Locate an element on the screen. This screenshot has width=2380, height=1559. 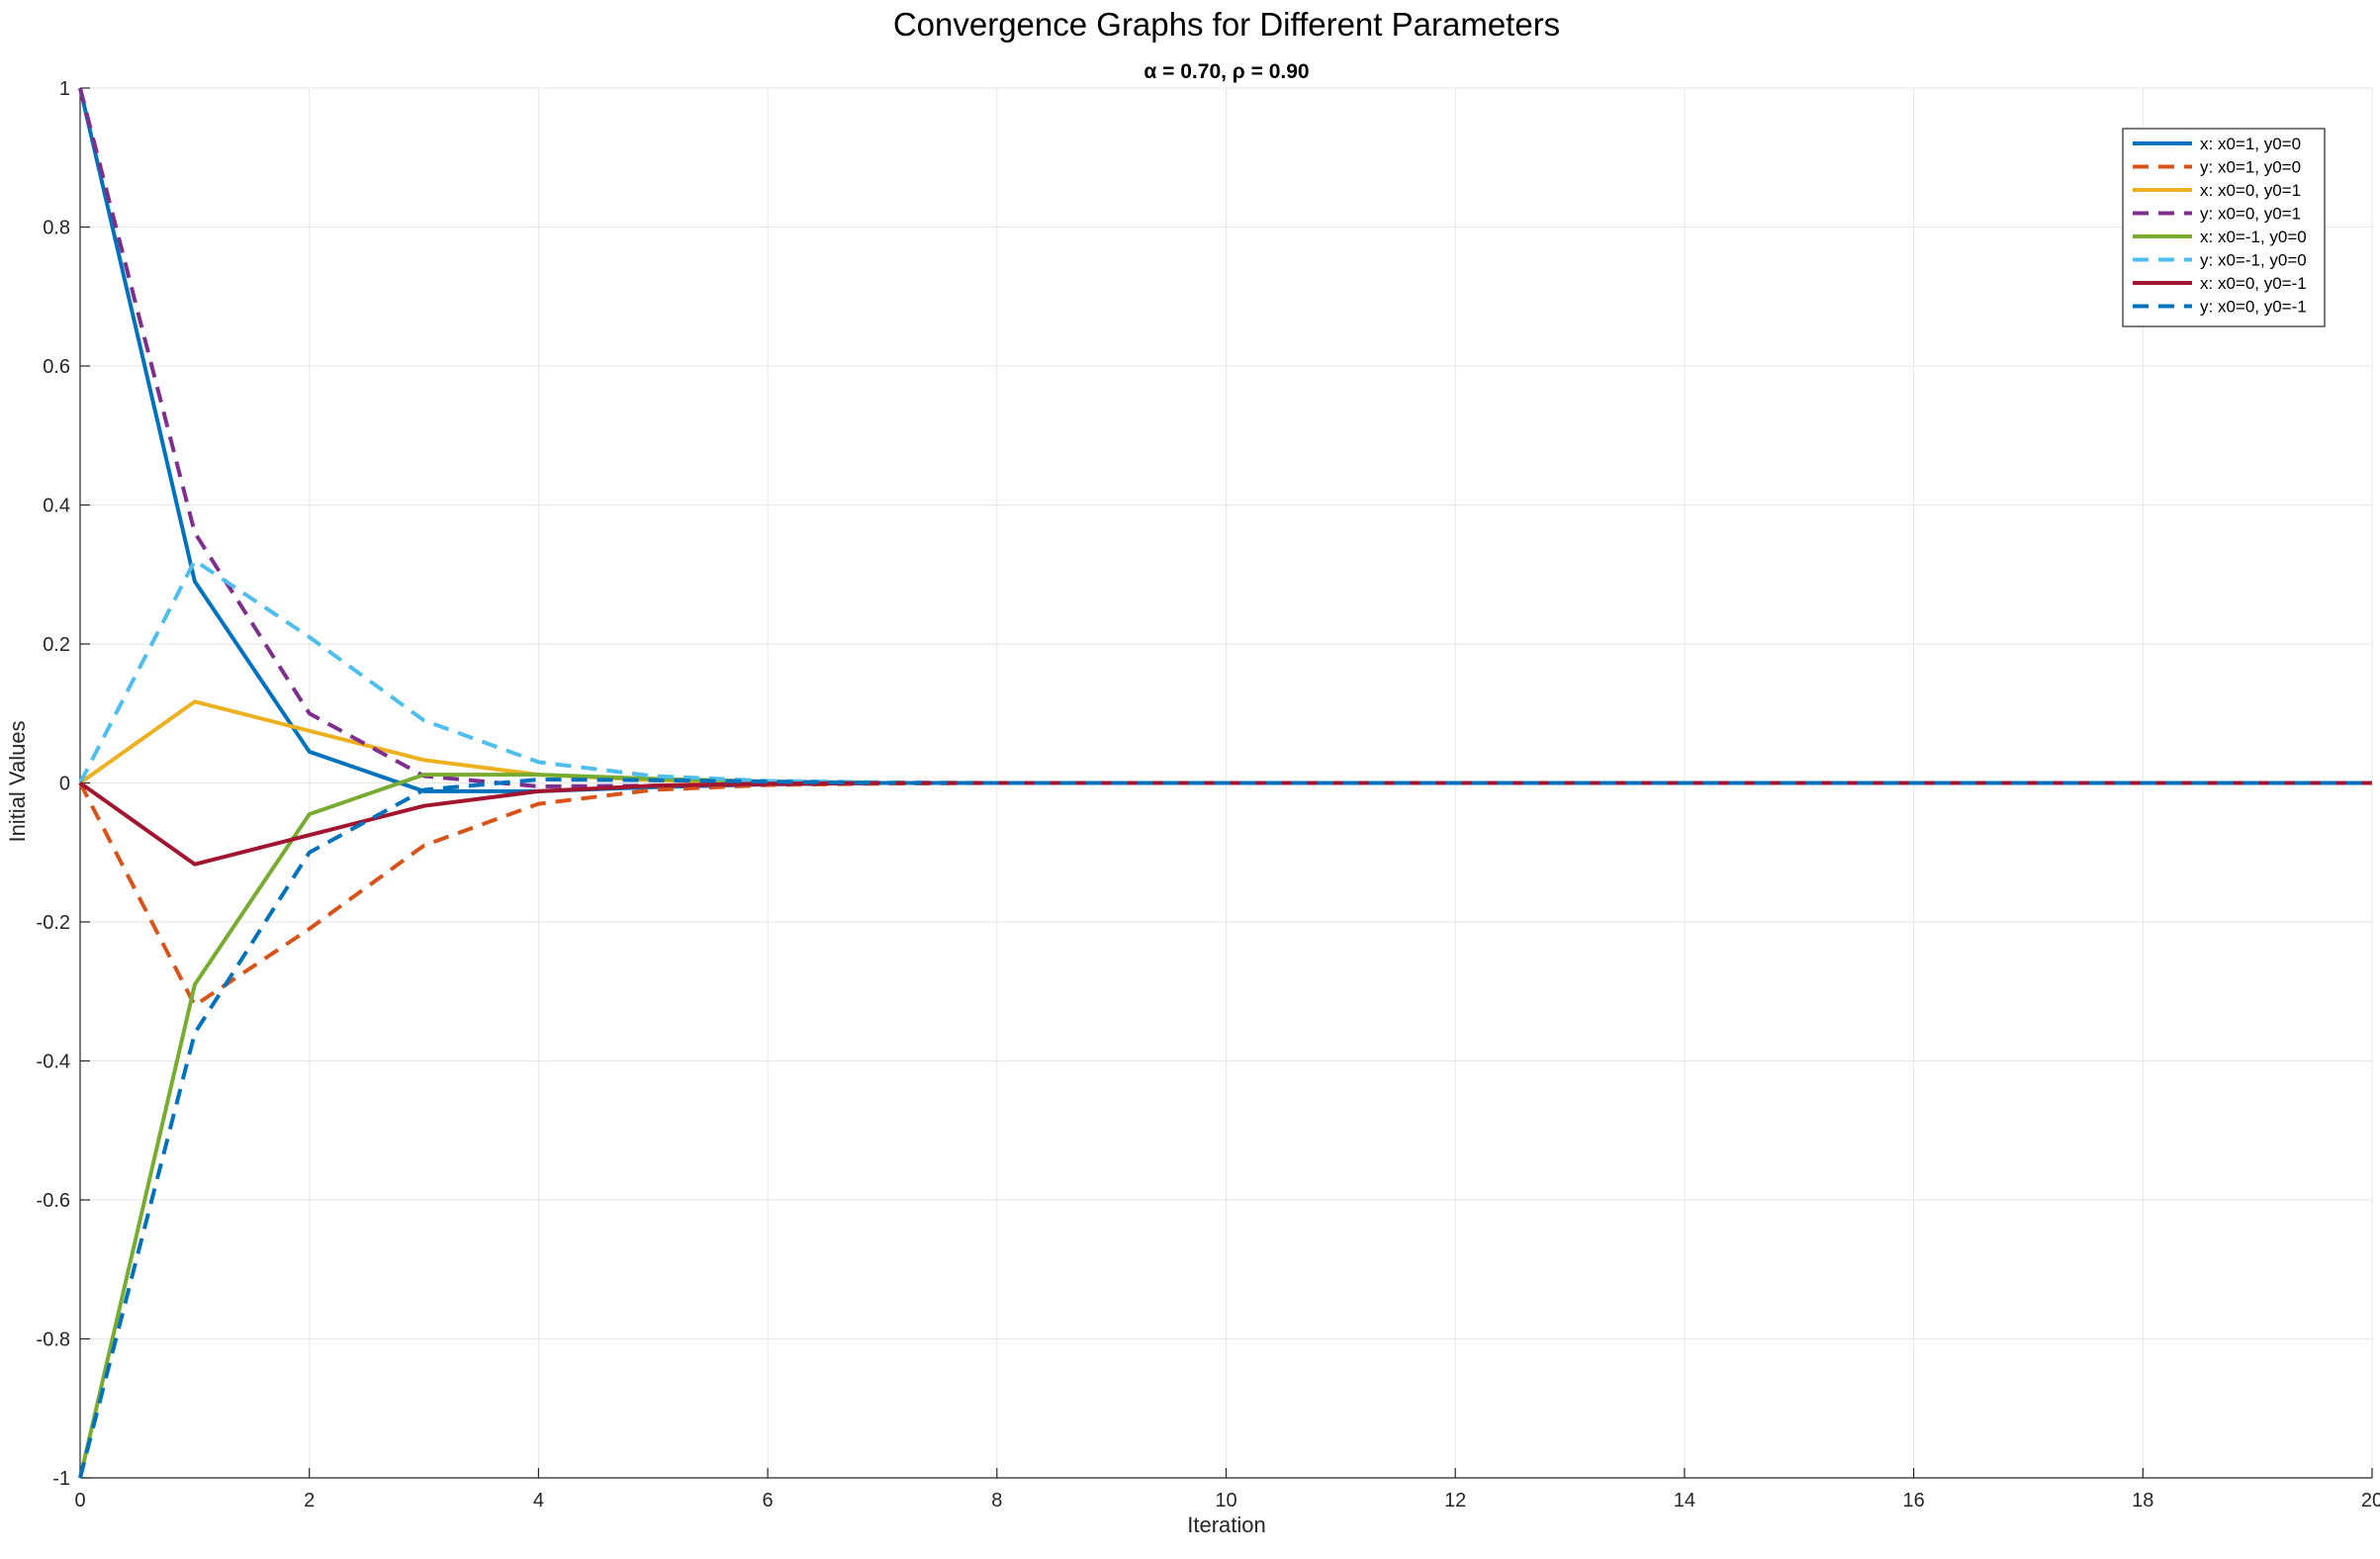
legend-item: y: x0=0, y0=-1 is located at coordinates (2220, 307).